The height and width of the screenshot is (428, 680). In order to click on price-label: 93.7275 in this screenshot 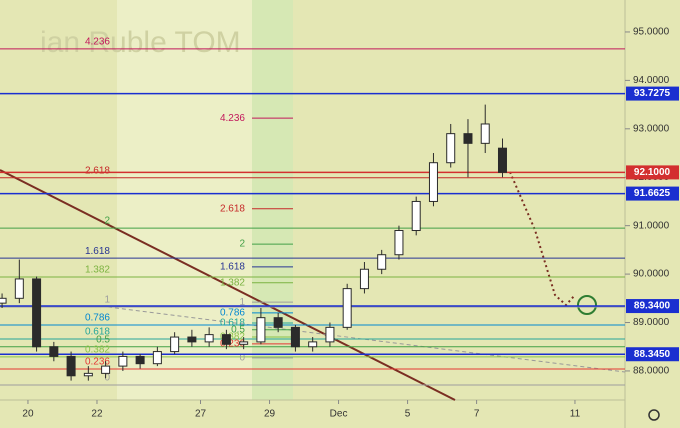, I will do `click(652, 93)`.